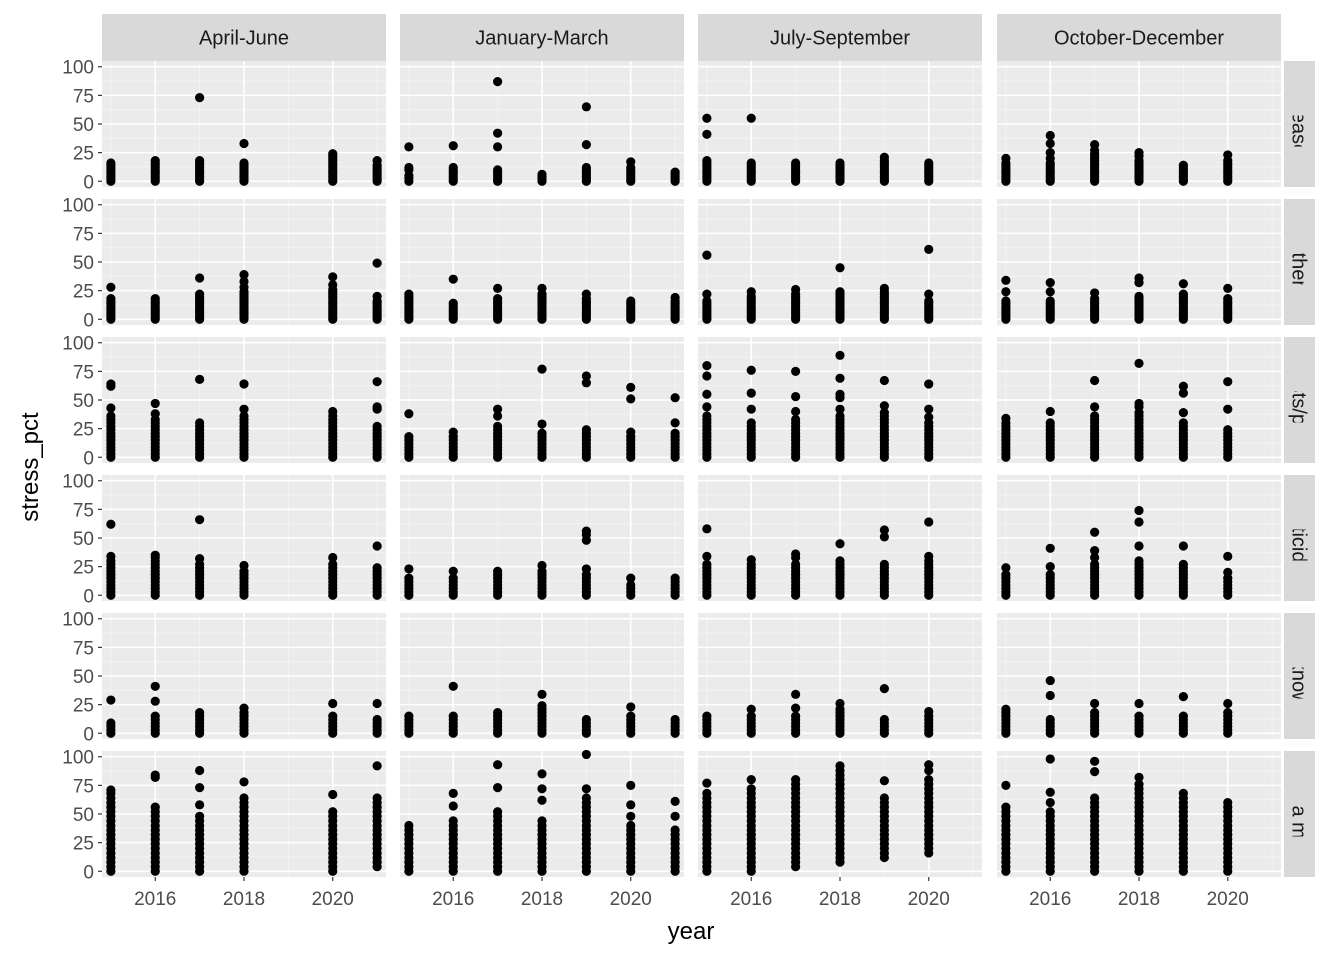 The width and height of the screenshot is (1344, 965). Describe the element at coordinates (1117, 158) in the screenshot. I see `panel-points-diseases-october-december` at that location.